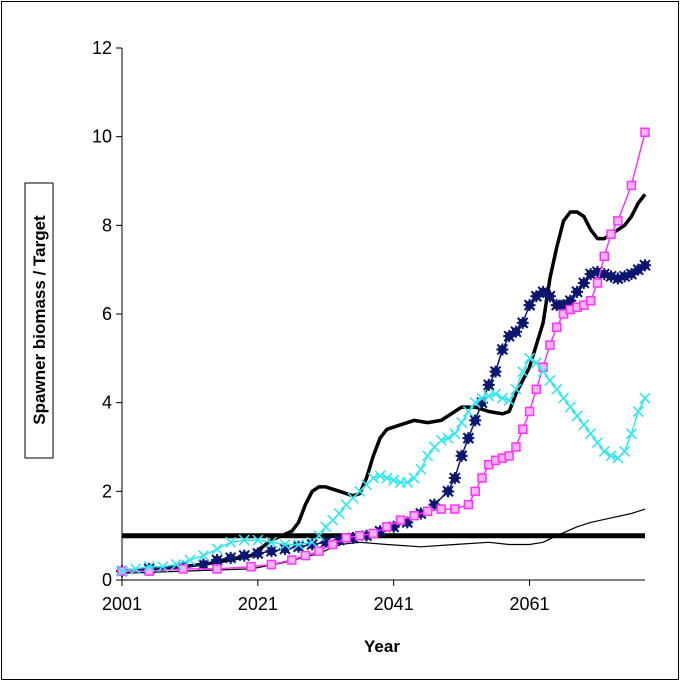 This screenshot has height=683, width=682. What do you see at coordinates (258, 604) in the screenshot?
I see `x-tick-label: 2021` at bounding box center [258, 604].